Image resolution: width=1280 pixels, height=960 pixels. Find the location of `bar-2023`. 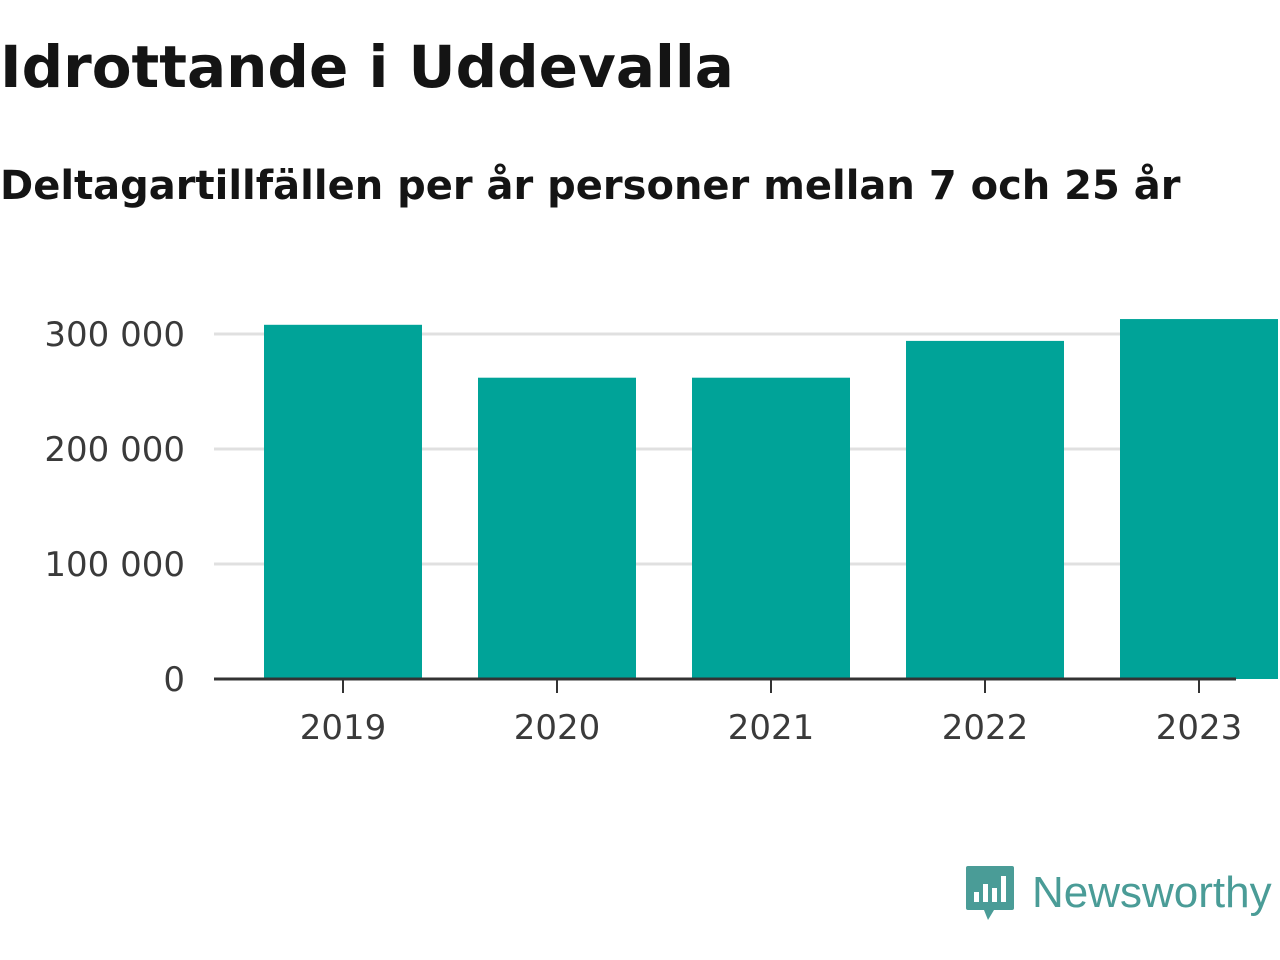

bar-2023 is located at coordinates (1199, 499).